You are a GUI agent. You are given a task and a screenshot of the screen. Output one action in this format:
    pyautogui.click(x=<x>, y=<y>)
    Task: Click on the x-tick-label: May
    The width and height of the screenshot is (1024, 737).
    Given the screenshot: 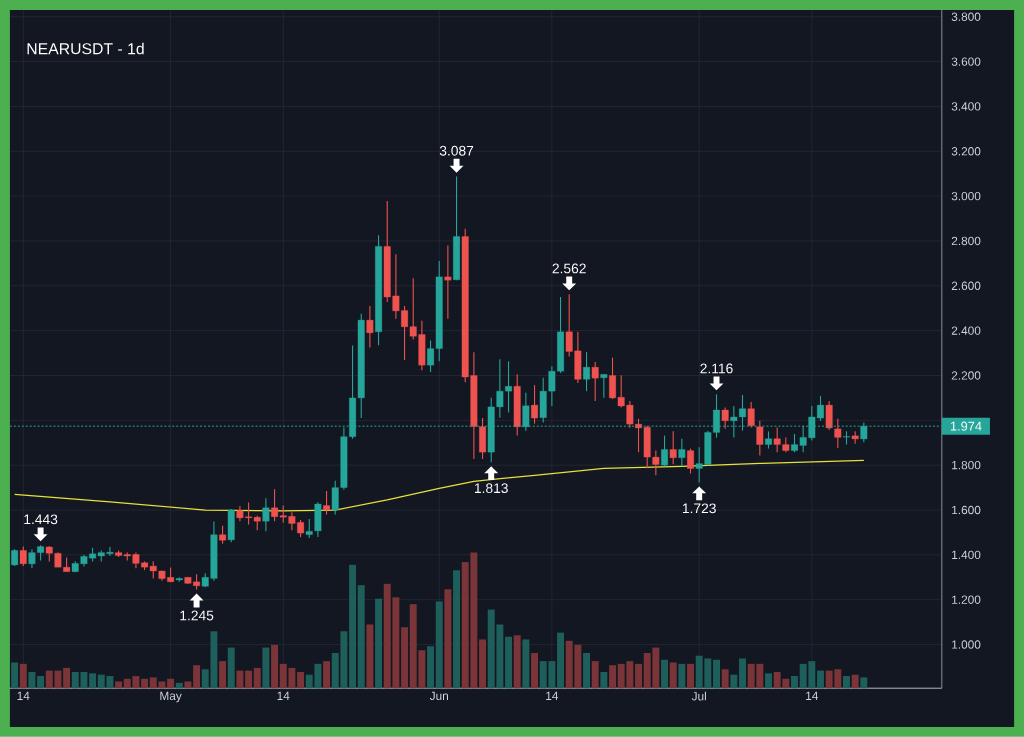 What is the action you would take?
    pyautogui.click(x=171, y=697)
    